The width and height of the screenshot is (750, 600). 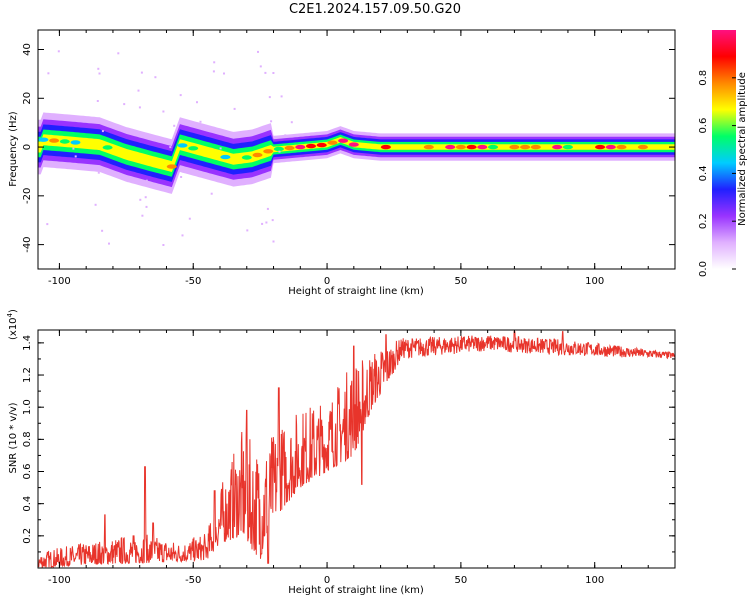 I want to click on y-exponent-label: (x104), so click(x=12, y=324).